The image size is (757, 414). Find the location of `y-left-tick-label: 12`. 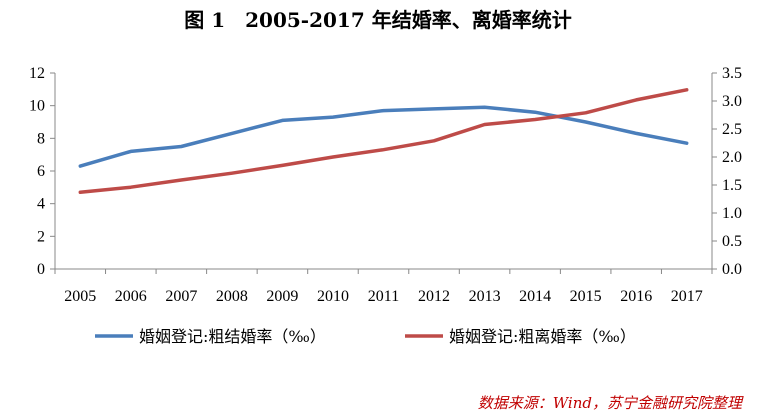

y-left-tick-label: 12 is located at coordinates (37, 73).